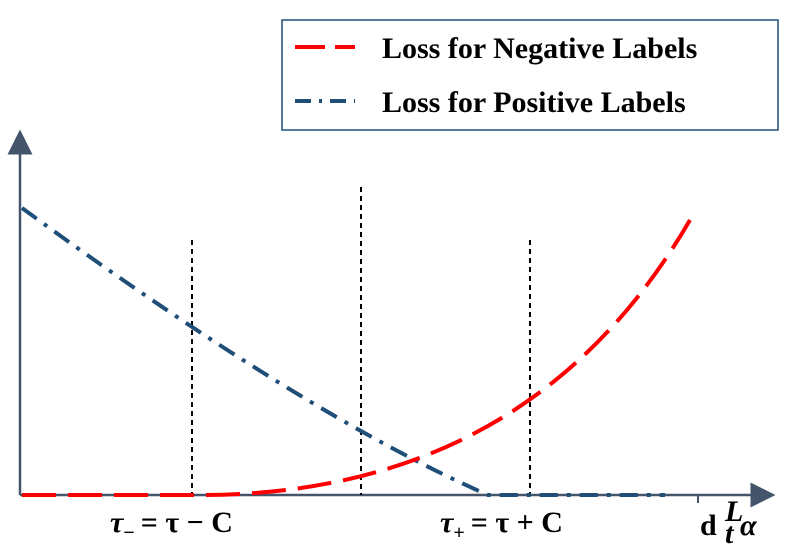  What do you see at coordinates (733, 511) in the screenshot?
I see `svg-text: L` at bounding box center [733, 511].